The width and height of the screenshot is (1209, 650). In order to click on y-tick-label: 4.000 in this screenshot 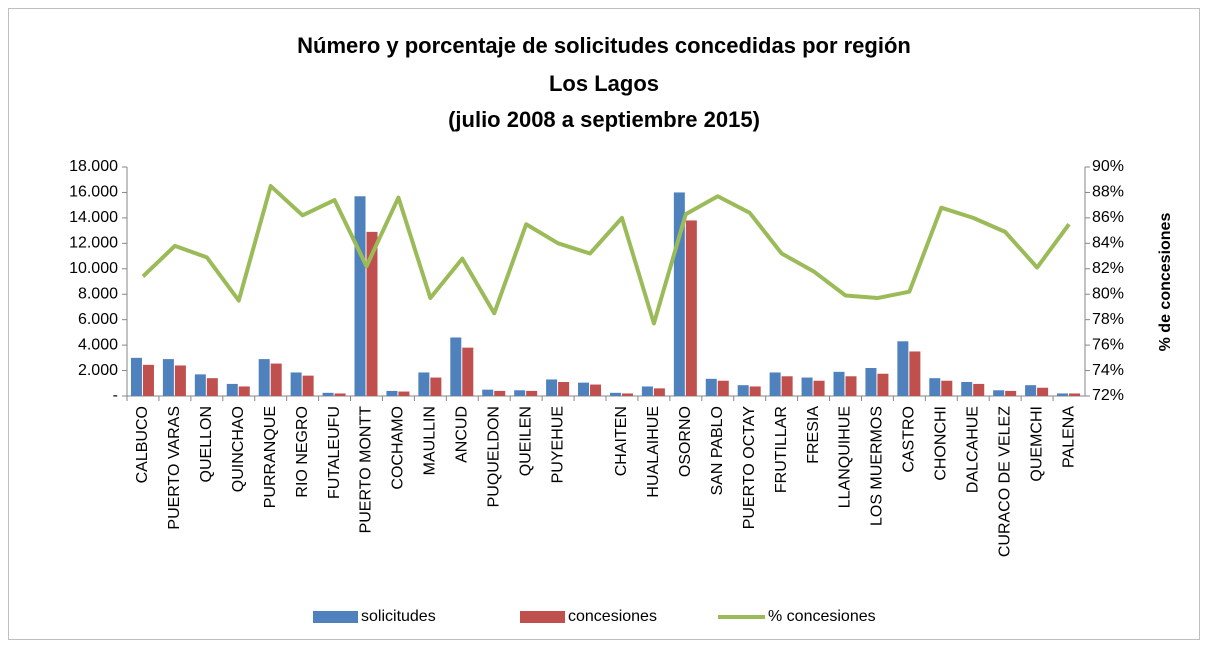, I will do `click(98, 344)`.